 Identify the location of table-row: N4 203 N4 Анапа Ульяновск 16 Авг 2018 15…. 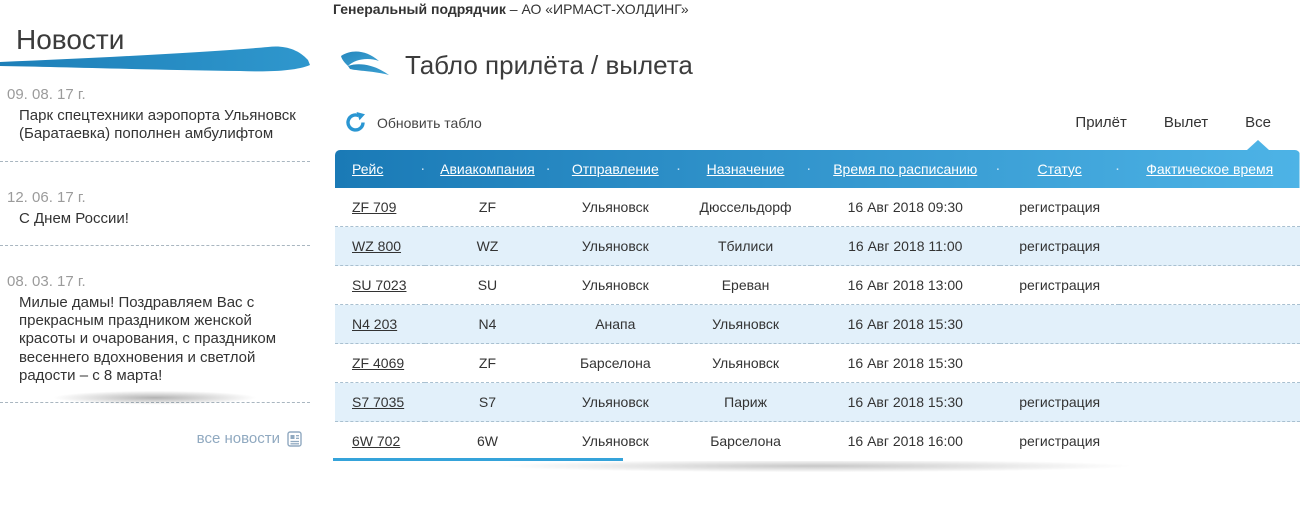
(817, 324).